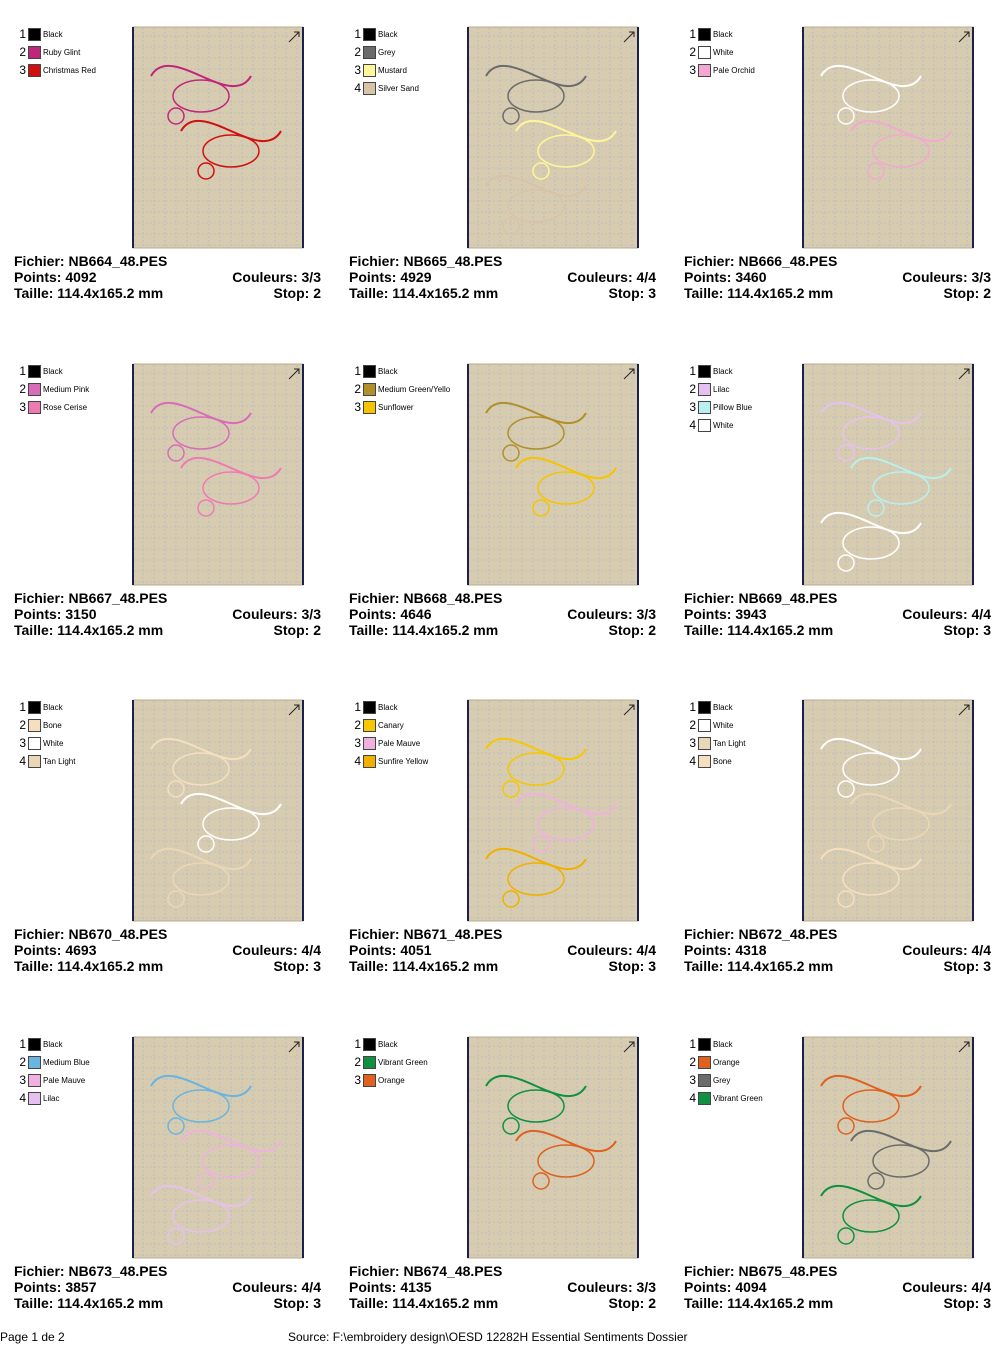  I want to click on thread-name: Christmas Red, so click(69, 70).